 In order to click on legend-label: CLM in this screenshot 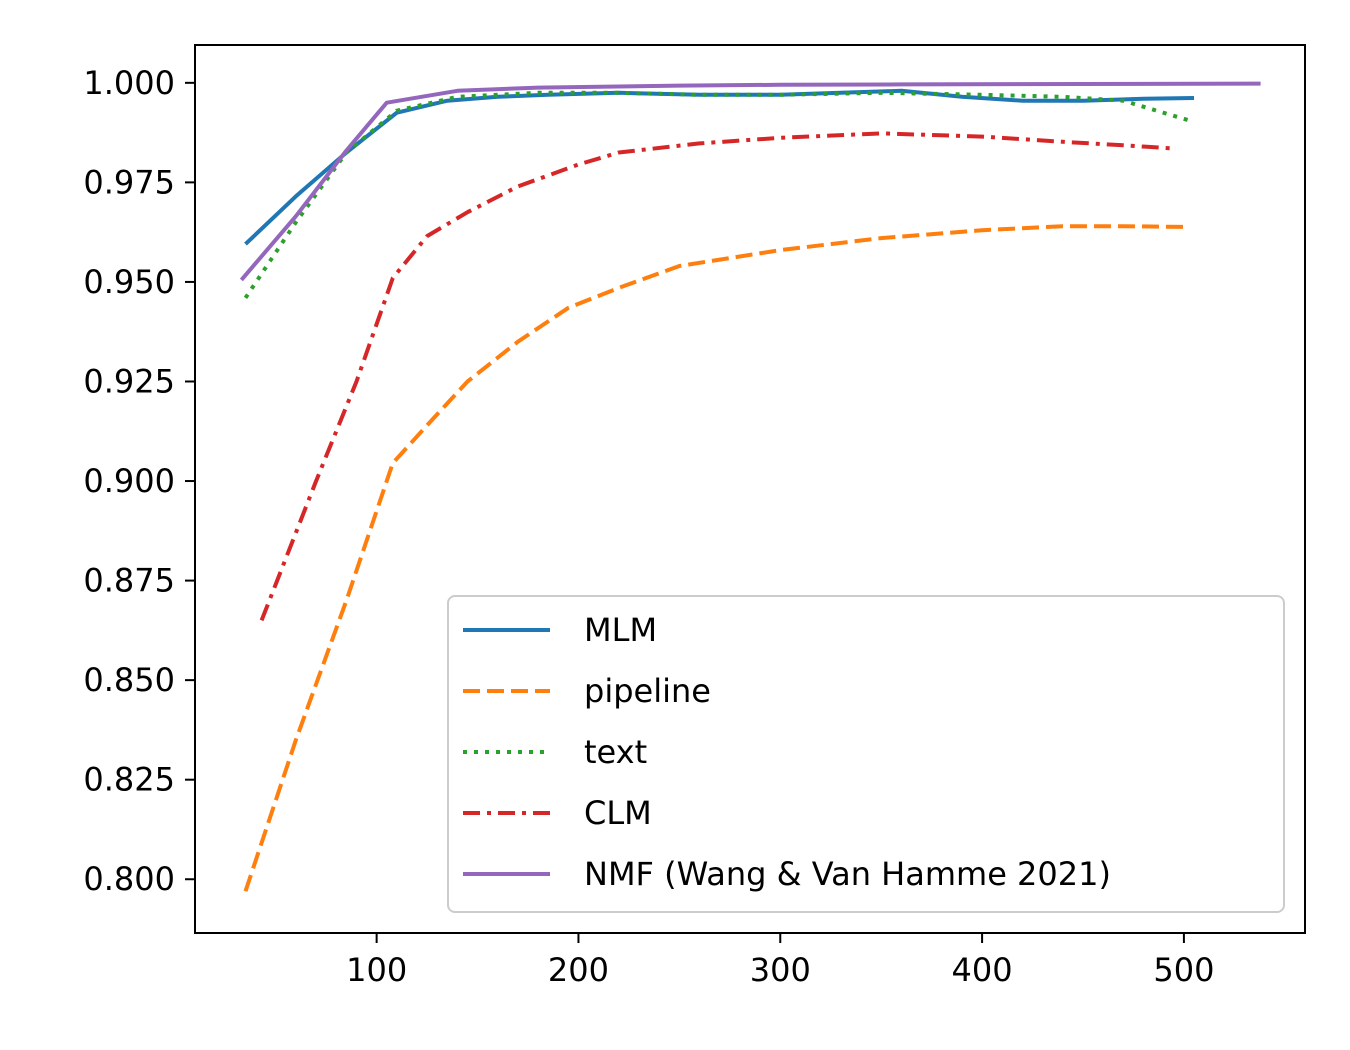, I will do `click(618, 813)`.